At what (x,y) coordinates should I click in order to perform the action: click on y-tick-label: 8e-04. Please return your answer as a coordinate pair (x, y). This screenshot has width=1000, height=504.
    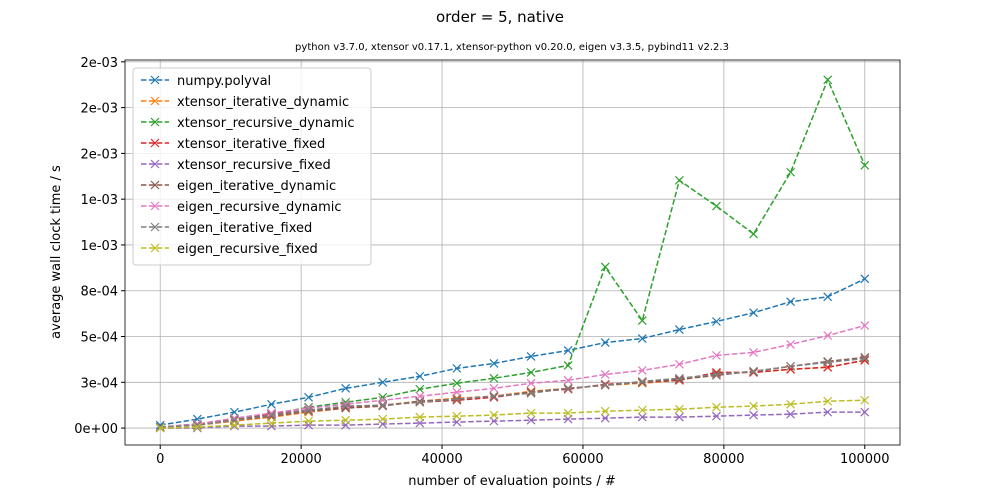
    Looking at the image, I should click on (99, 292).